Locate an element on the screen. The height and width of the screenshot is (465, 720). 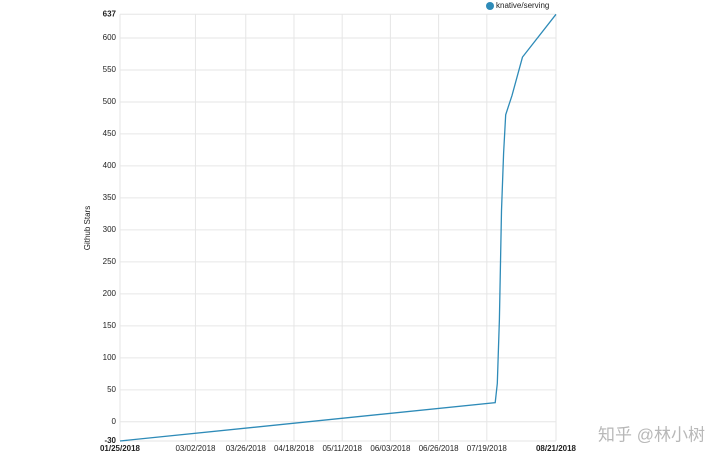
y-tick-label: 400 is located at coordinates (110, 165).